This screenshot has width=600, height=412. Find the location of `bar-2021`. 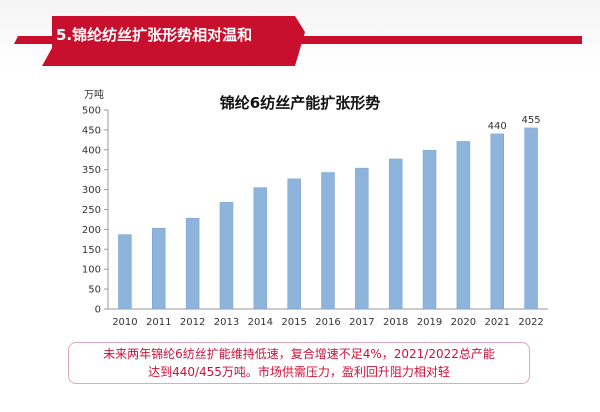

bar-2021 is located at coordinates (497, 221).